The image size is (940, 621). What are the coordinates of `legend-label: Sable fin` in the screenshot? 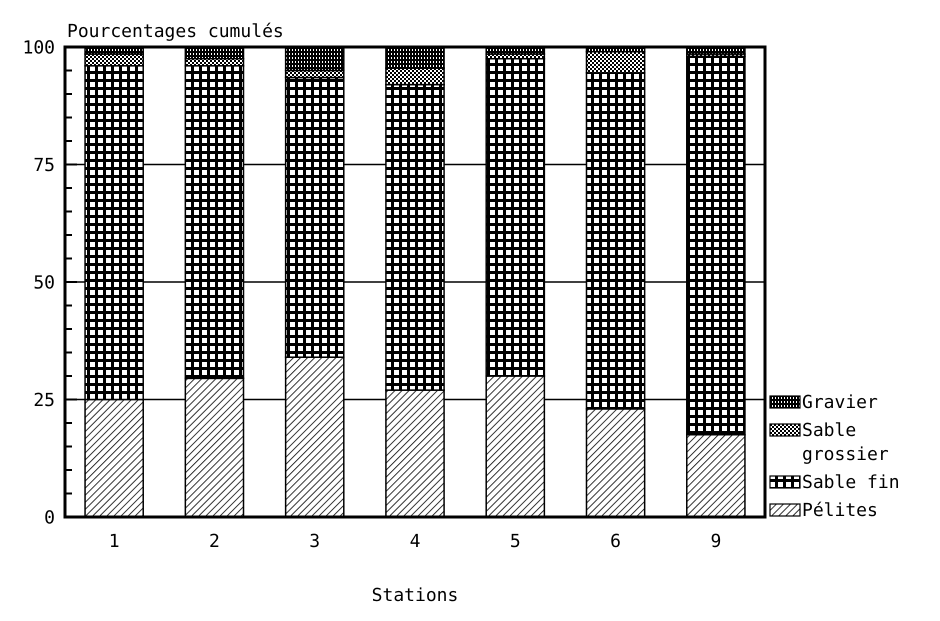 It's located at (851, 482).